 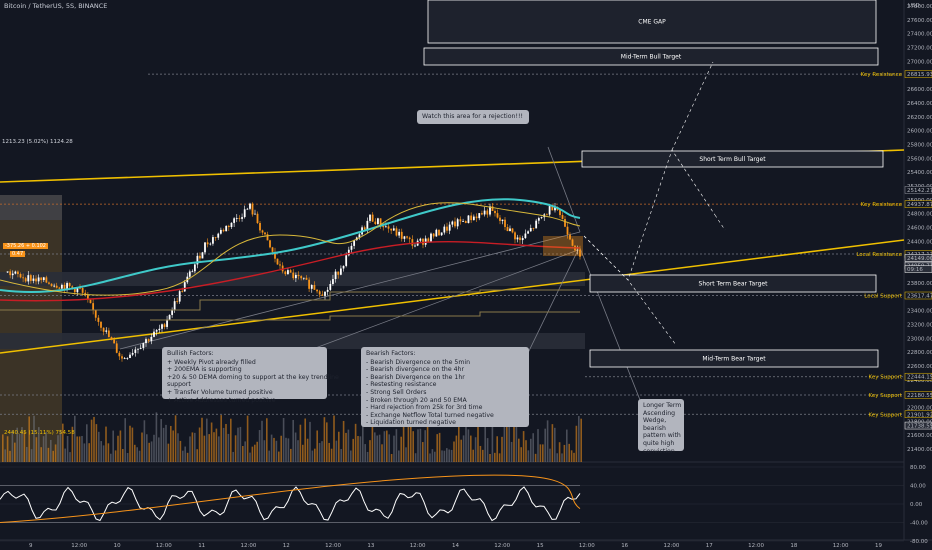 What do you see at coordinates (918, 487) in the screenshot?
I see `osc-tick-label: 40.00` at bounding box center [918, 487].